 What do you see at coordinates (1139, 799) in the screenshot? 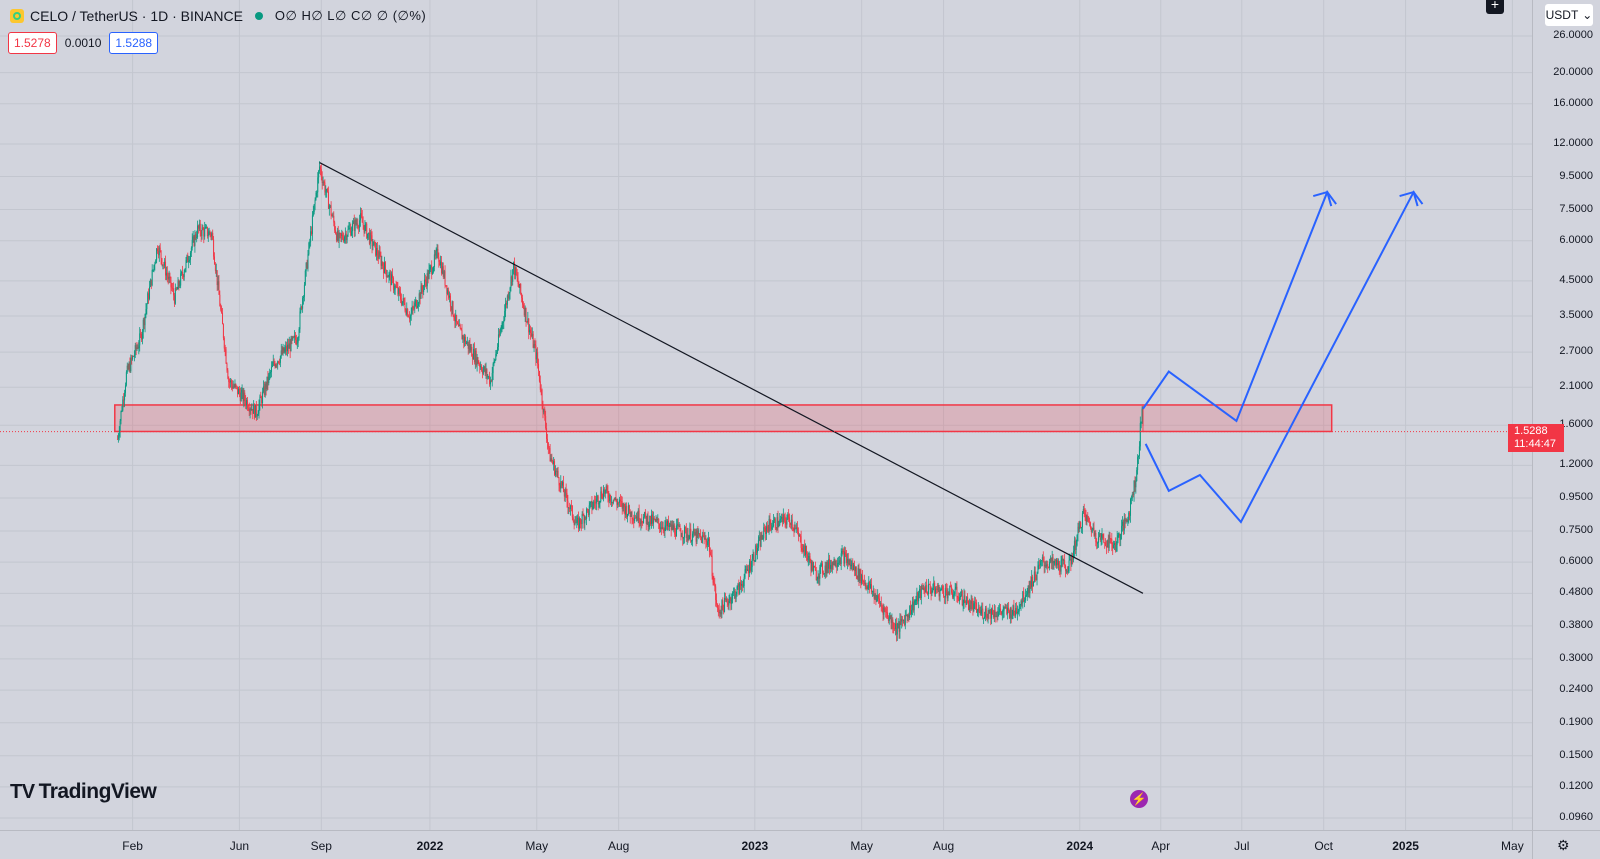
I see `lightning-icon: ⚡` at bounding box center [1139, 799].